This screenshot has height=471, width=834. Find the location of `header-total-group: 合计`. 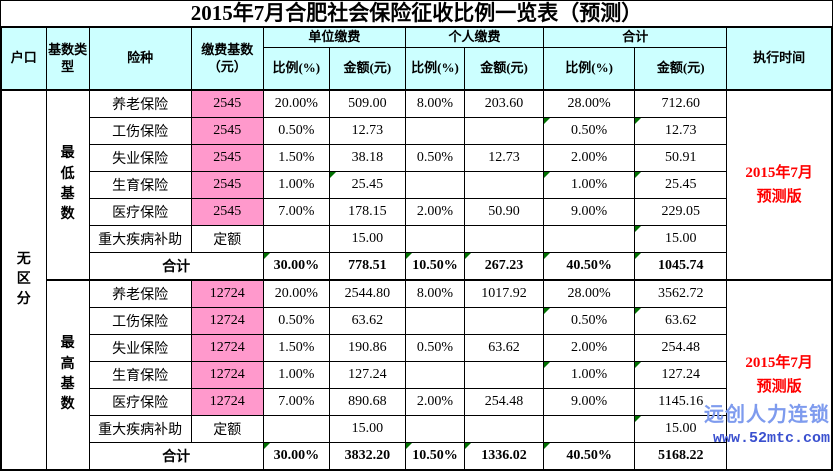

header-total-group: 合计 is located at coordinates (635, 37).